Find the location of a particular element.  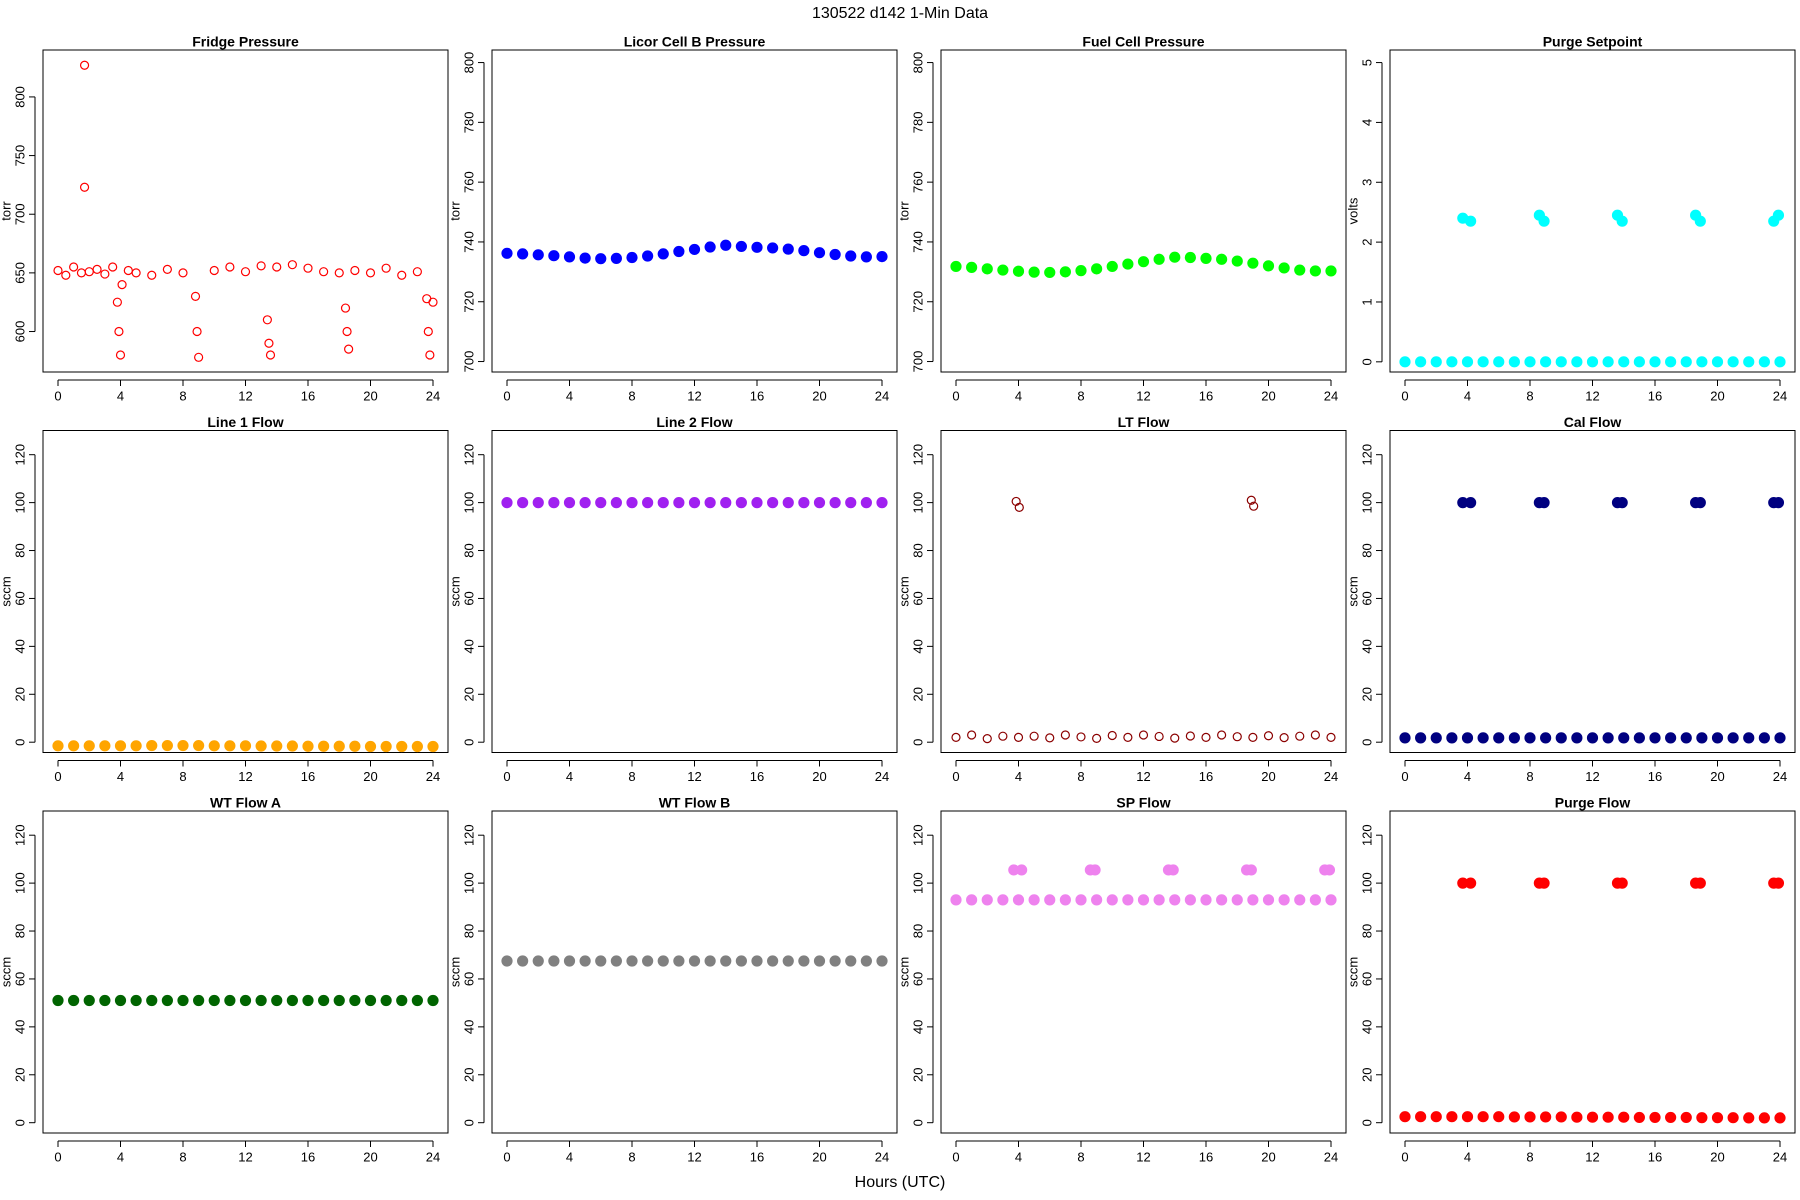

x-tick-label: 4 is located at coordinates (120, 776).